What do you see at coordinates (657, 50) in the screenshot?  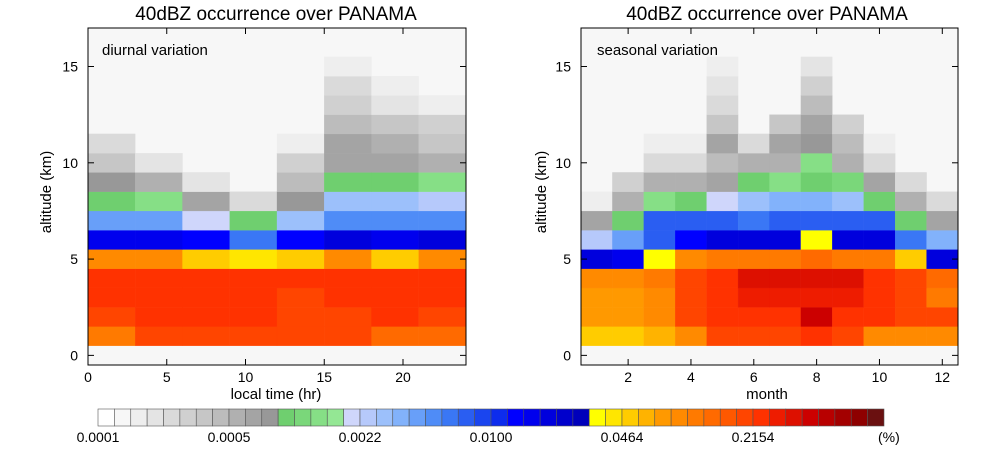 I see `seasonal-annotation: seasonal variation` at bounding box center [657, 50].